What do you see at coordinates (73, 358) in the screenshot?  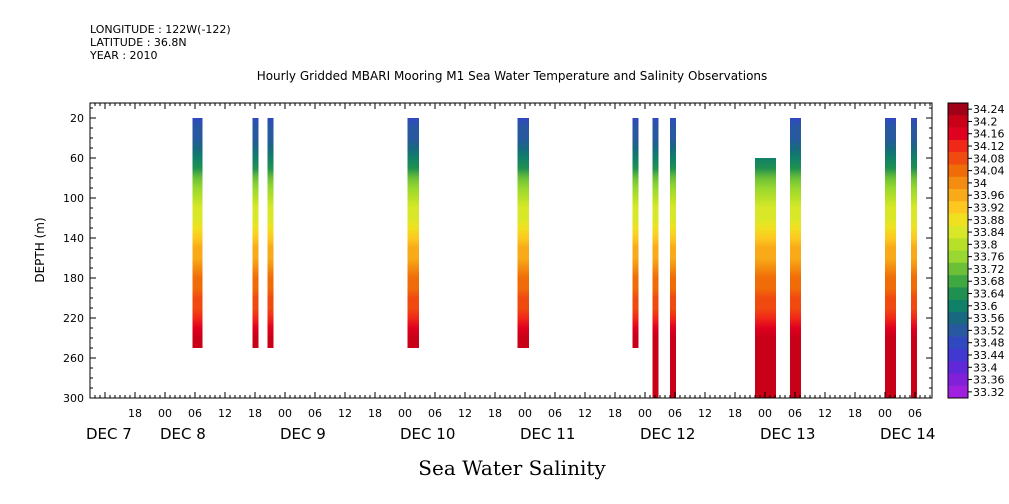 I see `y-tick-label: 260` at bounding box center [73, 358].